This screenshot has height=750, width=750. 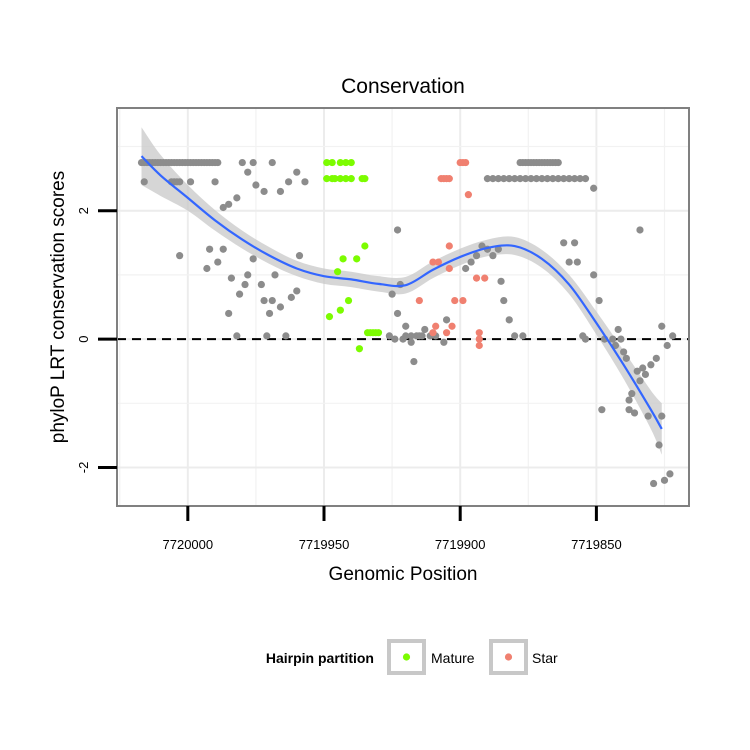 I want to click on x-tick-label: 7720000, so click(x=188, y=544).